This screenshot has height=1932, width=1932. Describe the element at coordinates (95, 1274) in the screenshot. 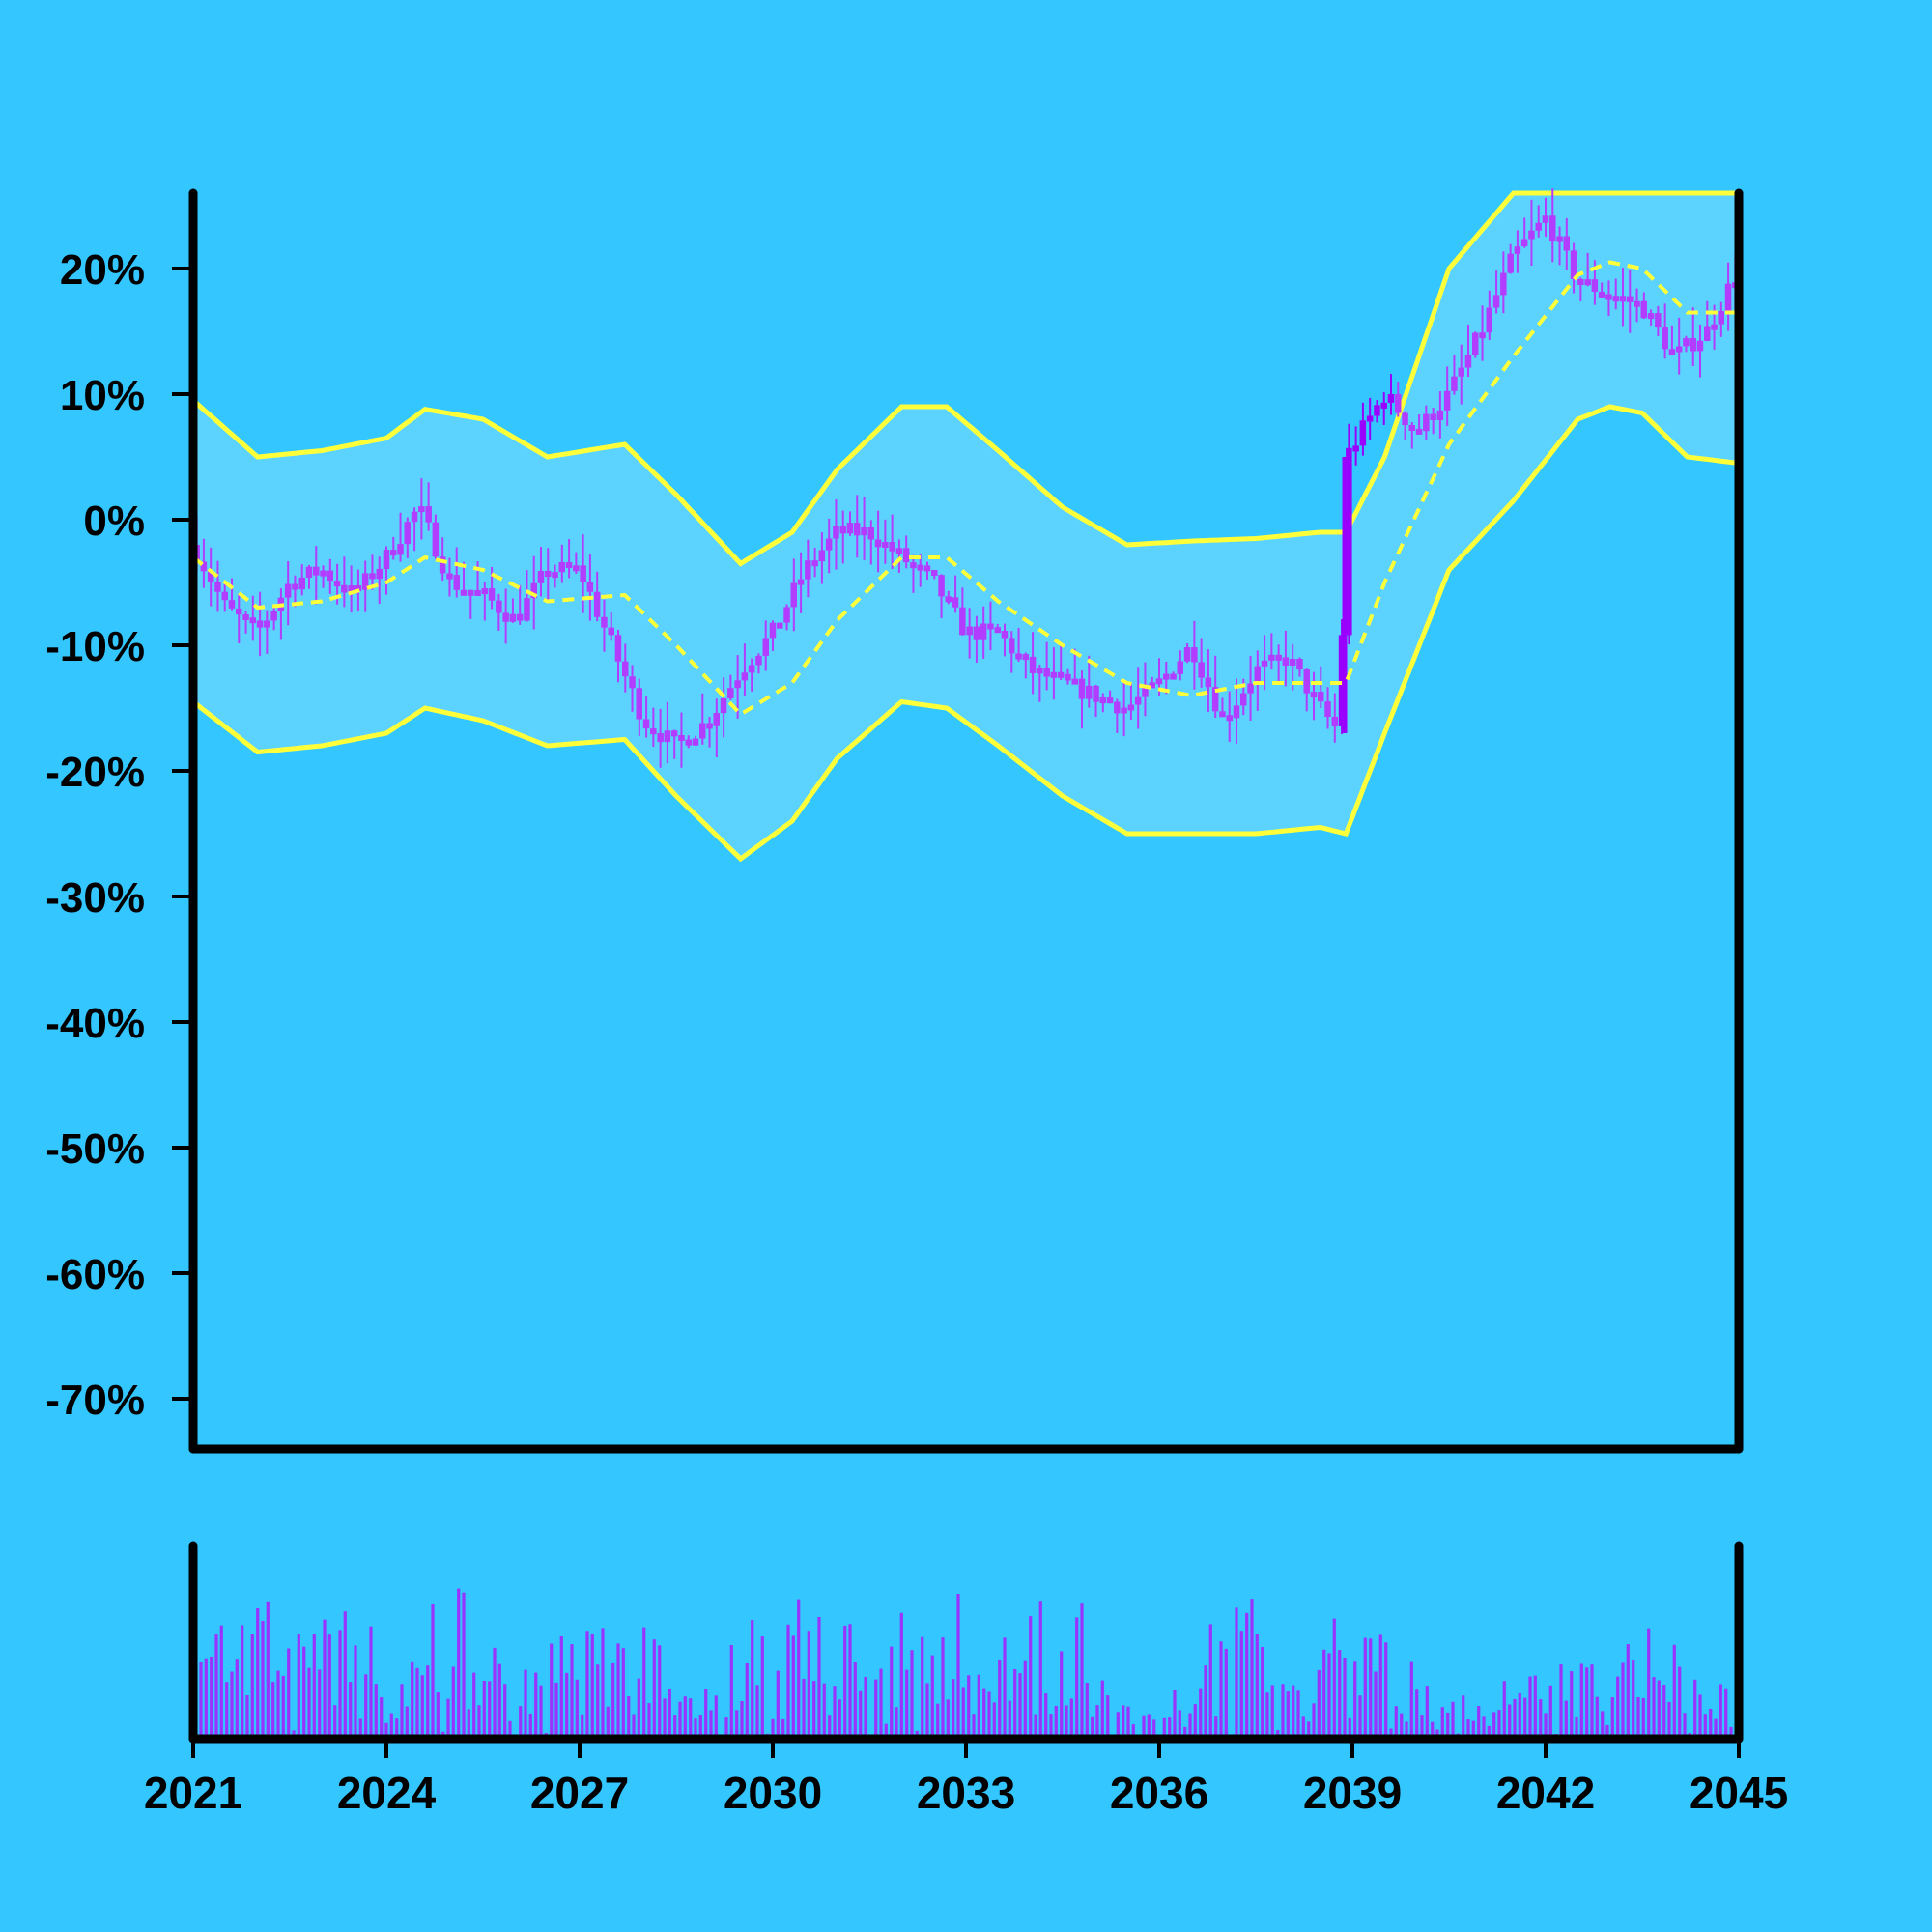

I see `y-tick-label: -60%` at that location.